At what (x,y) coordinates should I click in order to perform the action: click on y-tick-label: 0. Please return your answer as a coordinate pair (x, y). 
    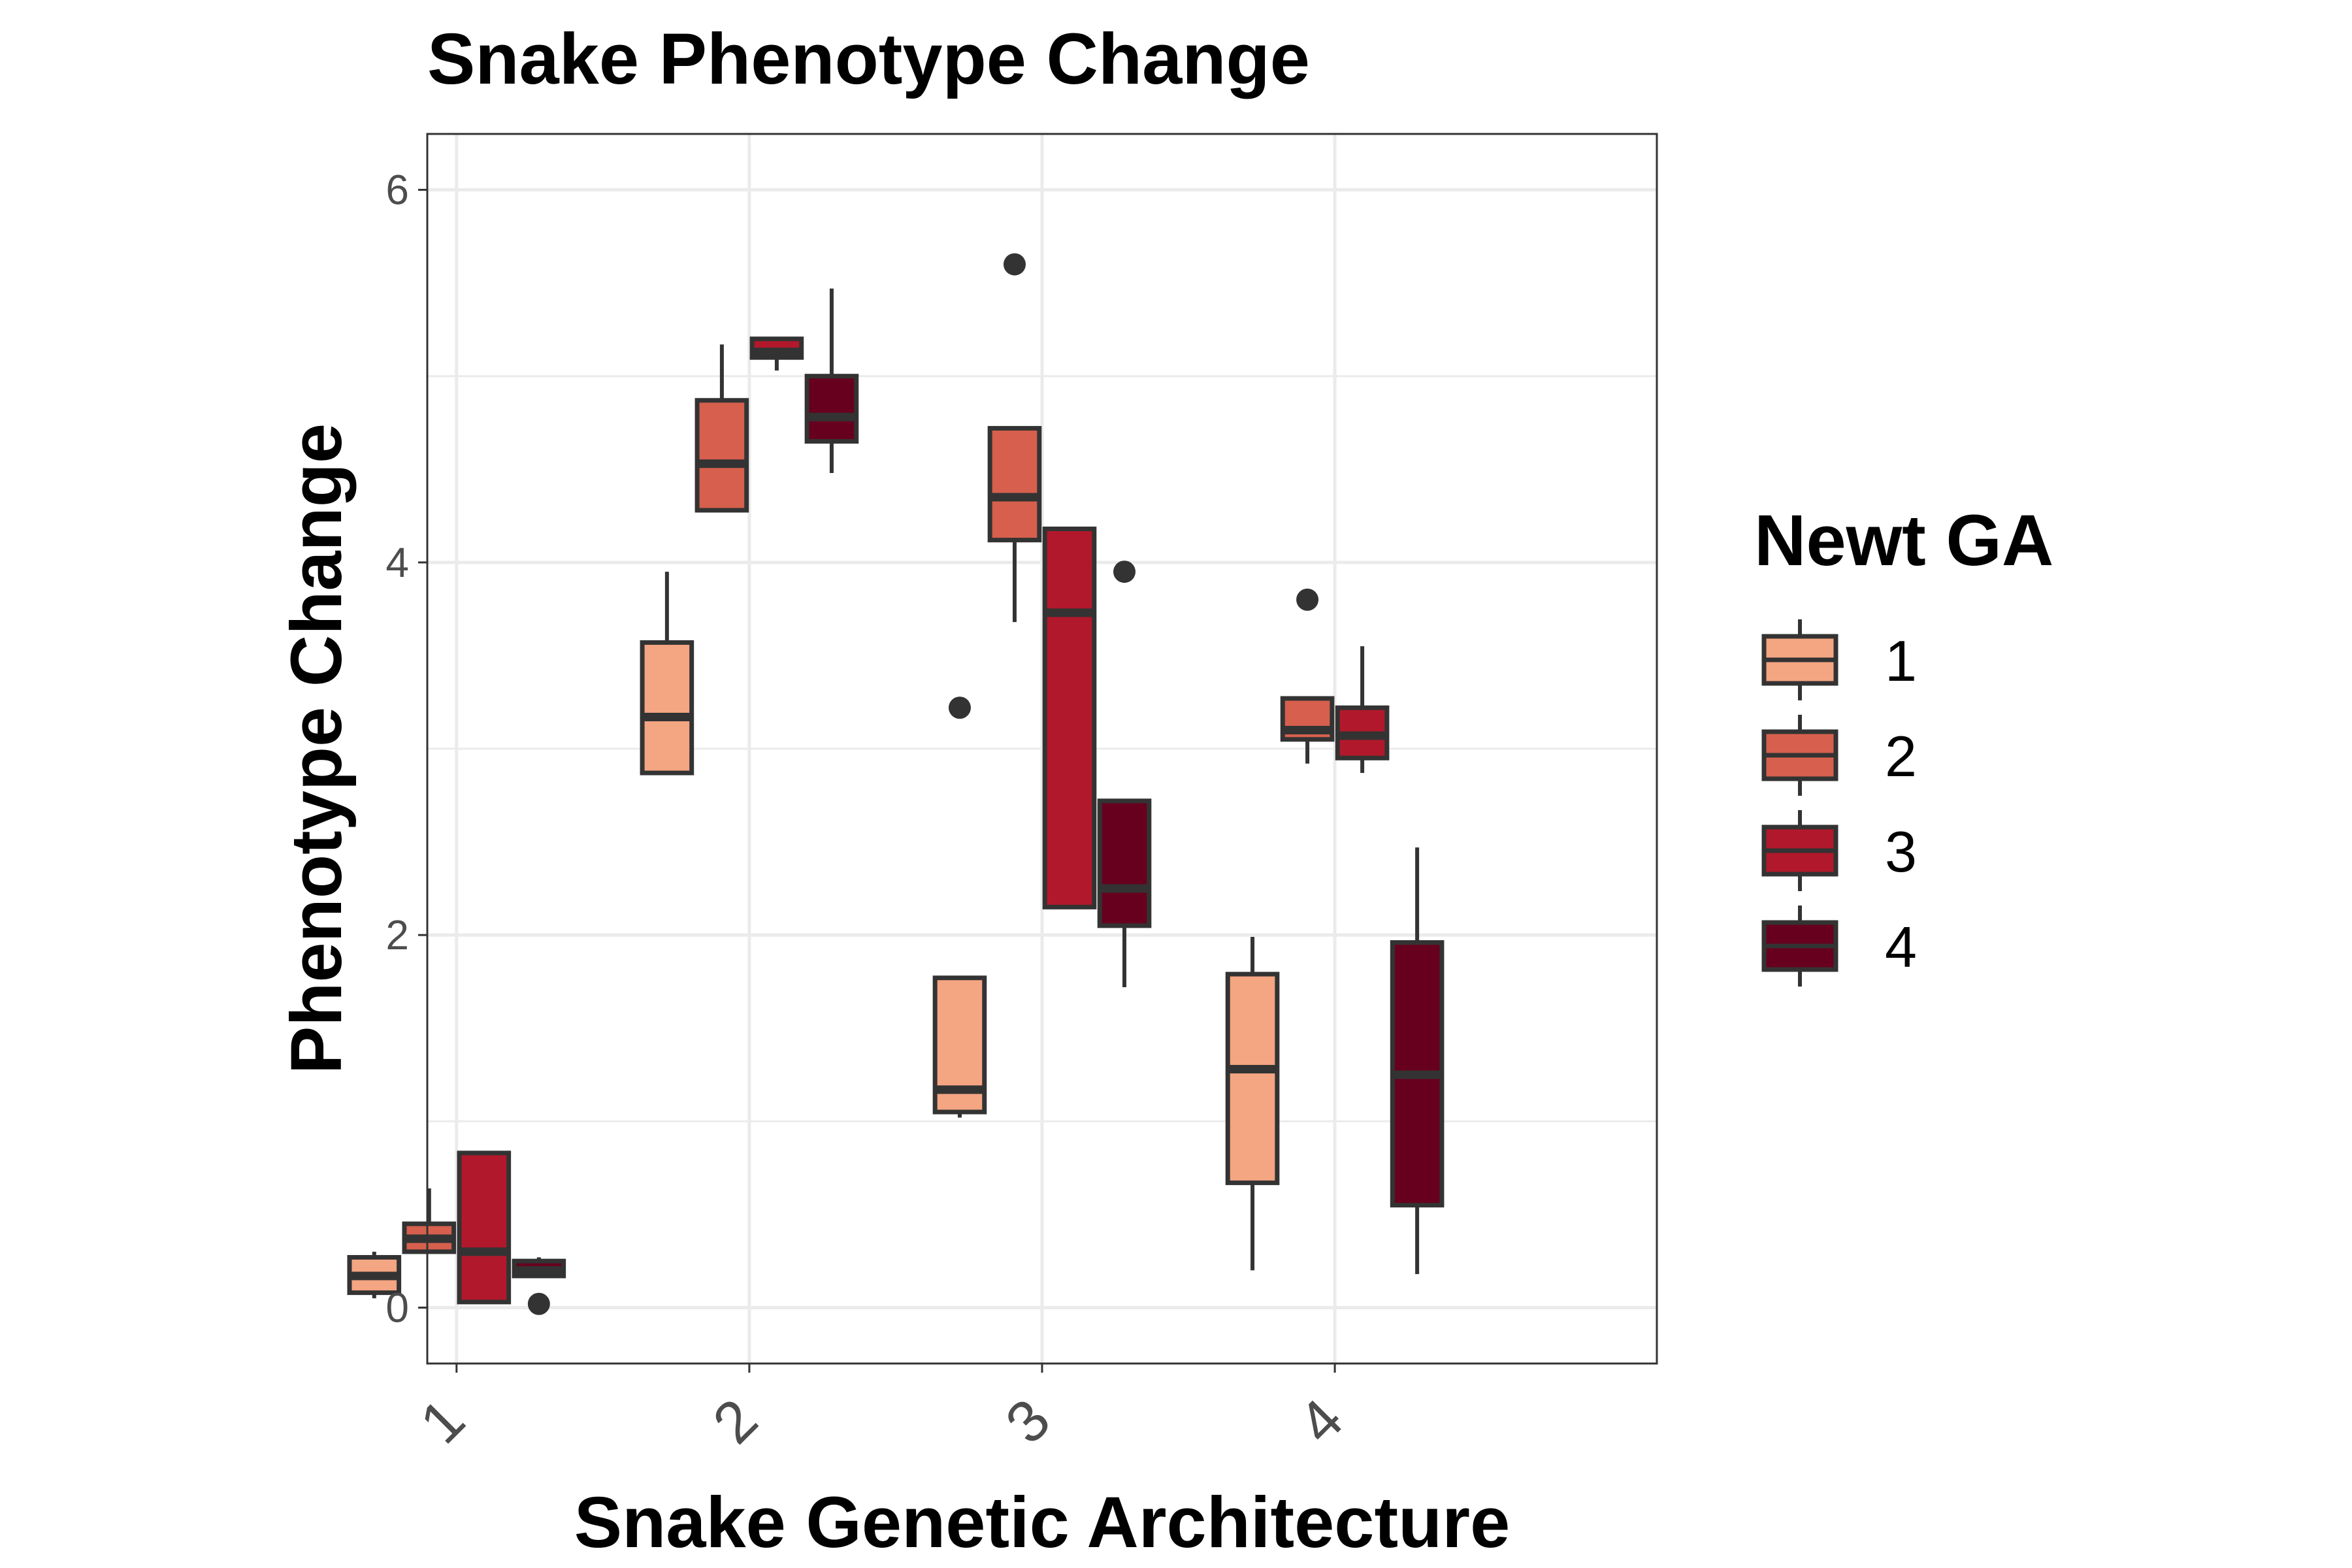
    Looking at the image, I should click on (397, 1307).